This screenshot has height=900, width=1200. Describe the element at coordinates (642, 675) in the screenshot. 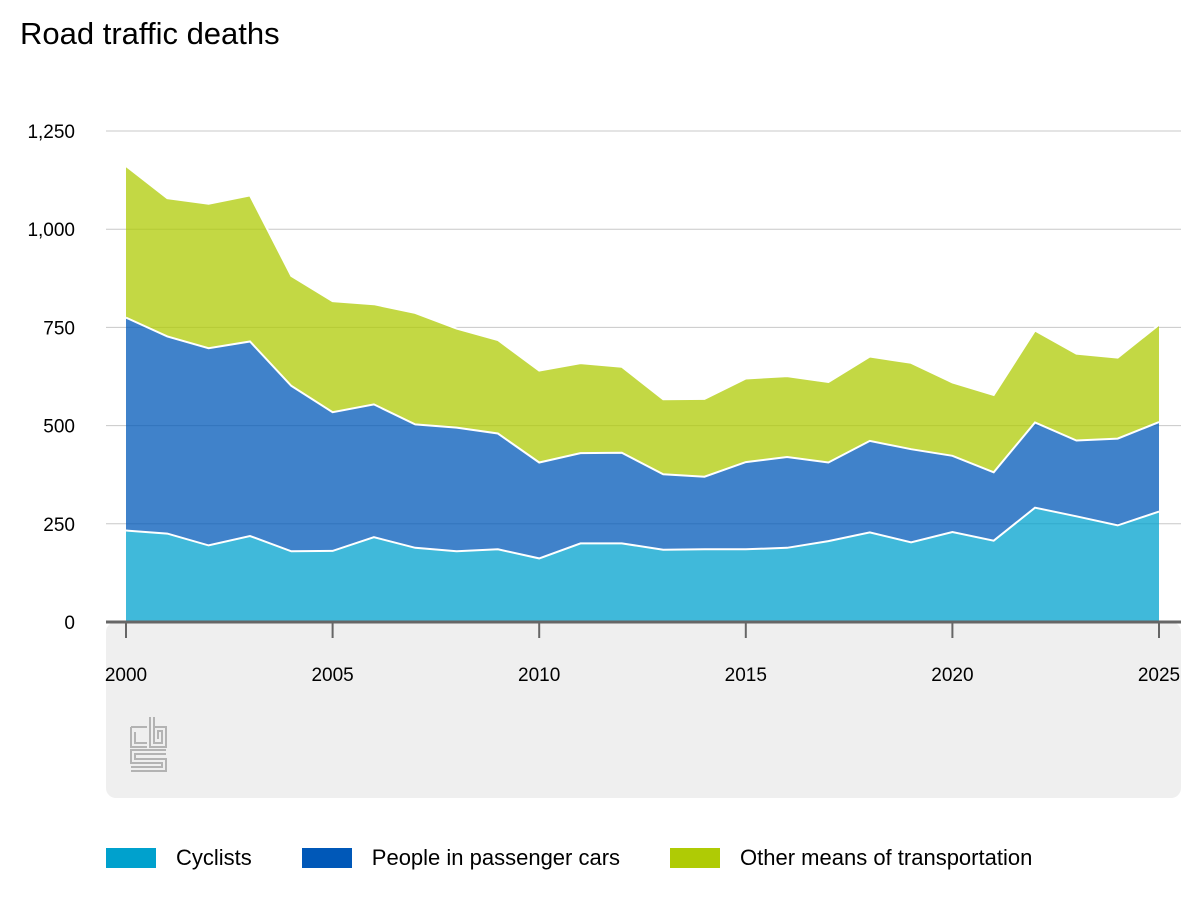

I see `x-axis-labels: 2000 2005 2010 2015 2020 2025` at that location.